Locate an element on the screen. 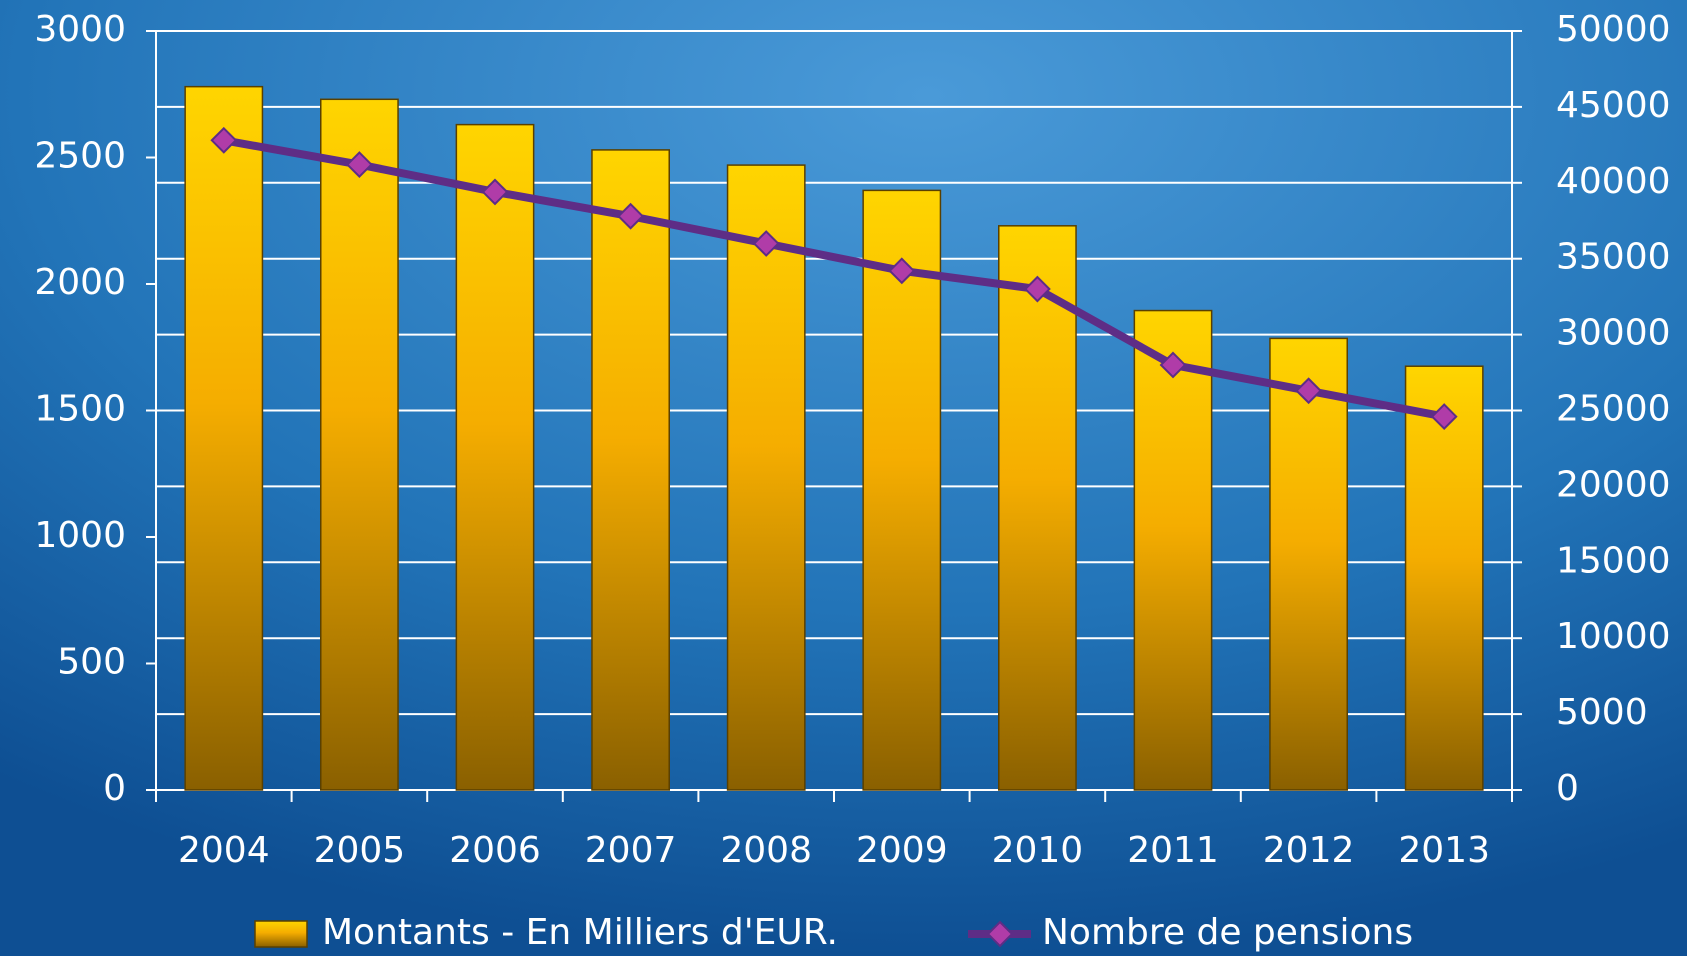  legend-label: Nombre de pensions is located at coordinates (1227, 932).